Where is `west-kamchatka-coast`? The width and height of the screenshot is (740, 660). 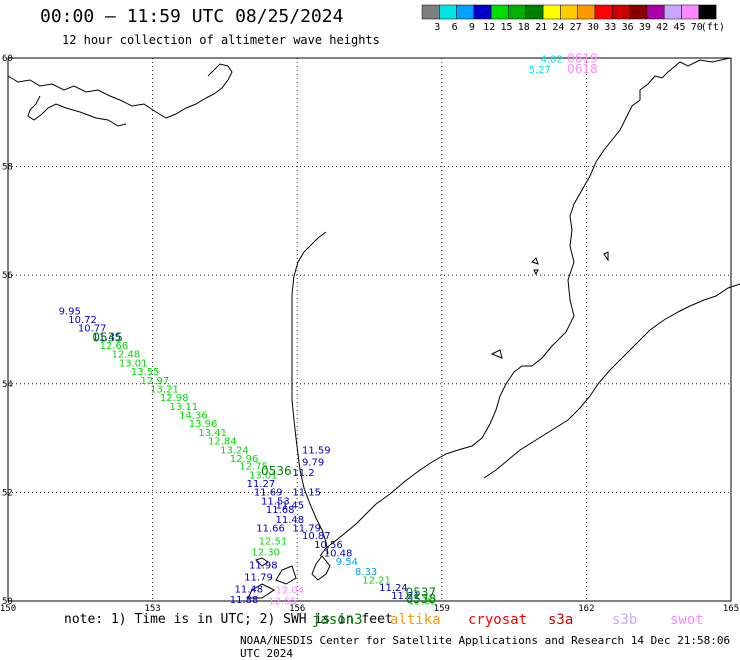 west-kamchatka-coast is located at coordinates (310, 393).